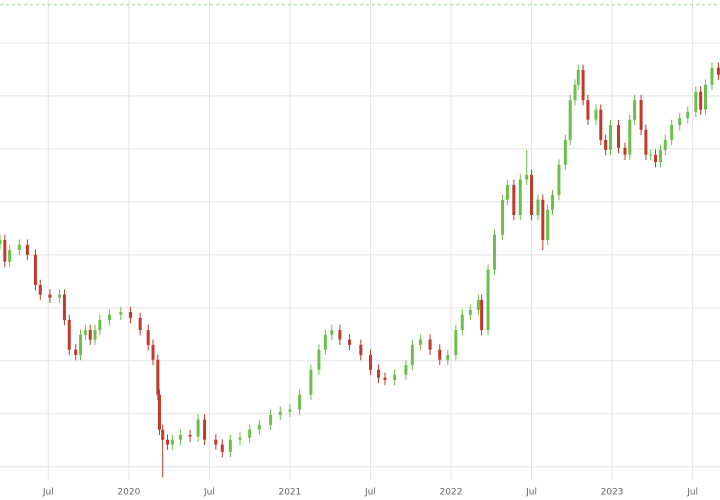  I want to click on x-tick-label: 2020, so click(128, 493).